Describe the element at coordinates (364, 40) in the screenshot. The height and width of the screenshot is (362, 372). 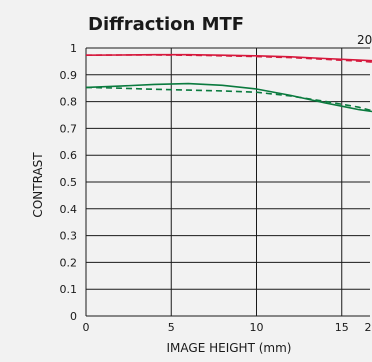
I see `corner-label: 20` at that location.